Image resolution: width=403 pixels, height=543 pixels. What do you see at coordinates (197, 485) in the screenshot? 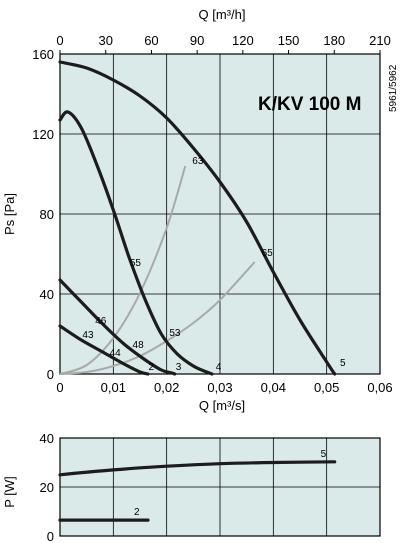
I see `power-curves: 52` at bounding box center [197, 485].